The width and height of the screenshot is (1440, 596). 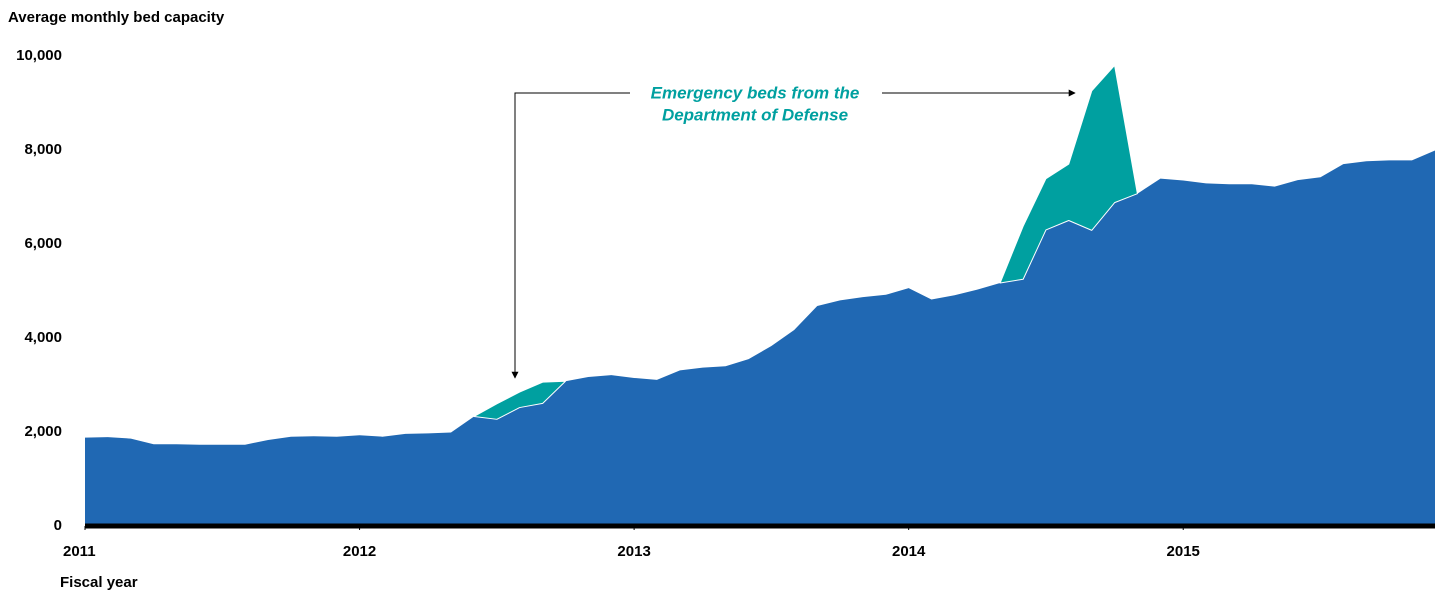 What do you see at coordinates (359, 551) in the screenshot?
I see `x-tick-label: 2012` at bounding box center [359, 551].